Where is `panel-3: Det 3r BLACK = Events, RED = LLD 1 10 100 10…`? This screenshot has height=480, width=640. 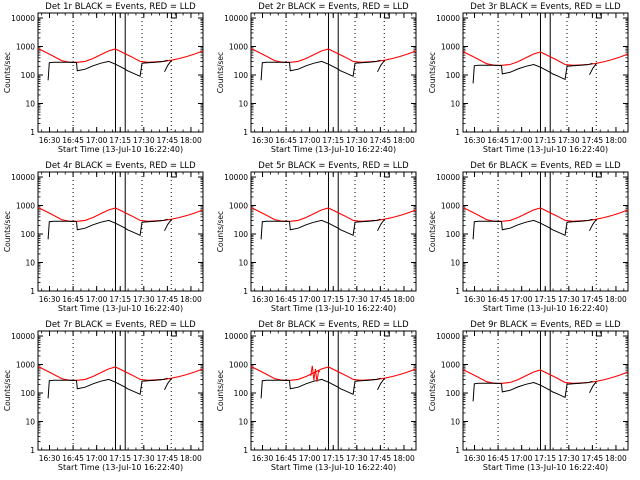 panel-3: Det 3r BLACK = Events, RED = LLD 1 10 100 10… is located at coordinates (528, 78).